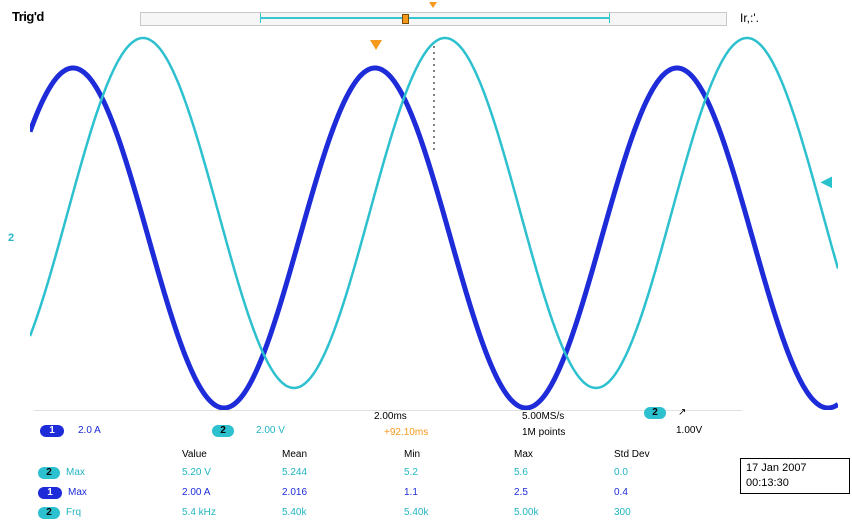 This screenshot has width=852, height=525. I want to click on trigger-point-icon, so click(433, 5).